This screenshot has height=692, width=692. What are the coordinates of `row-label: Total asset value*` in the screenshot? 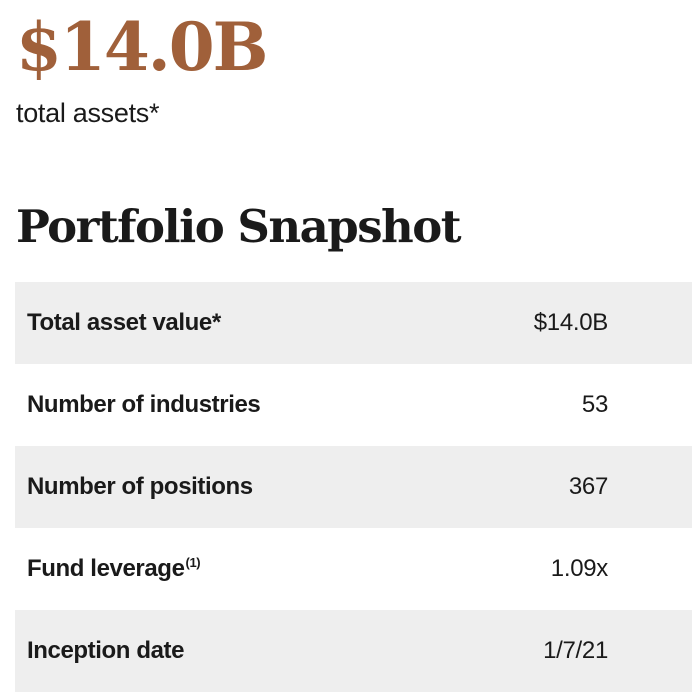 It's located at (124, 323).